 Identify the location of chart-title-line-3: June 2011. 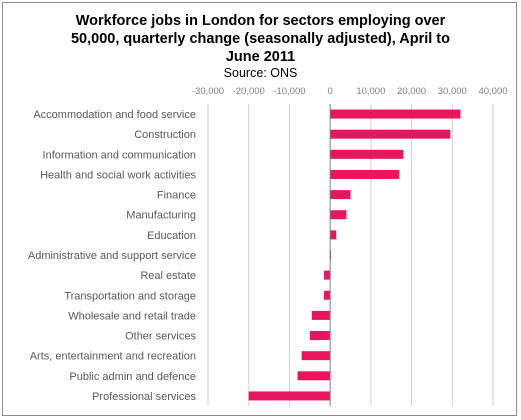
(260, 57).